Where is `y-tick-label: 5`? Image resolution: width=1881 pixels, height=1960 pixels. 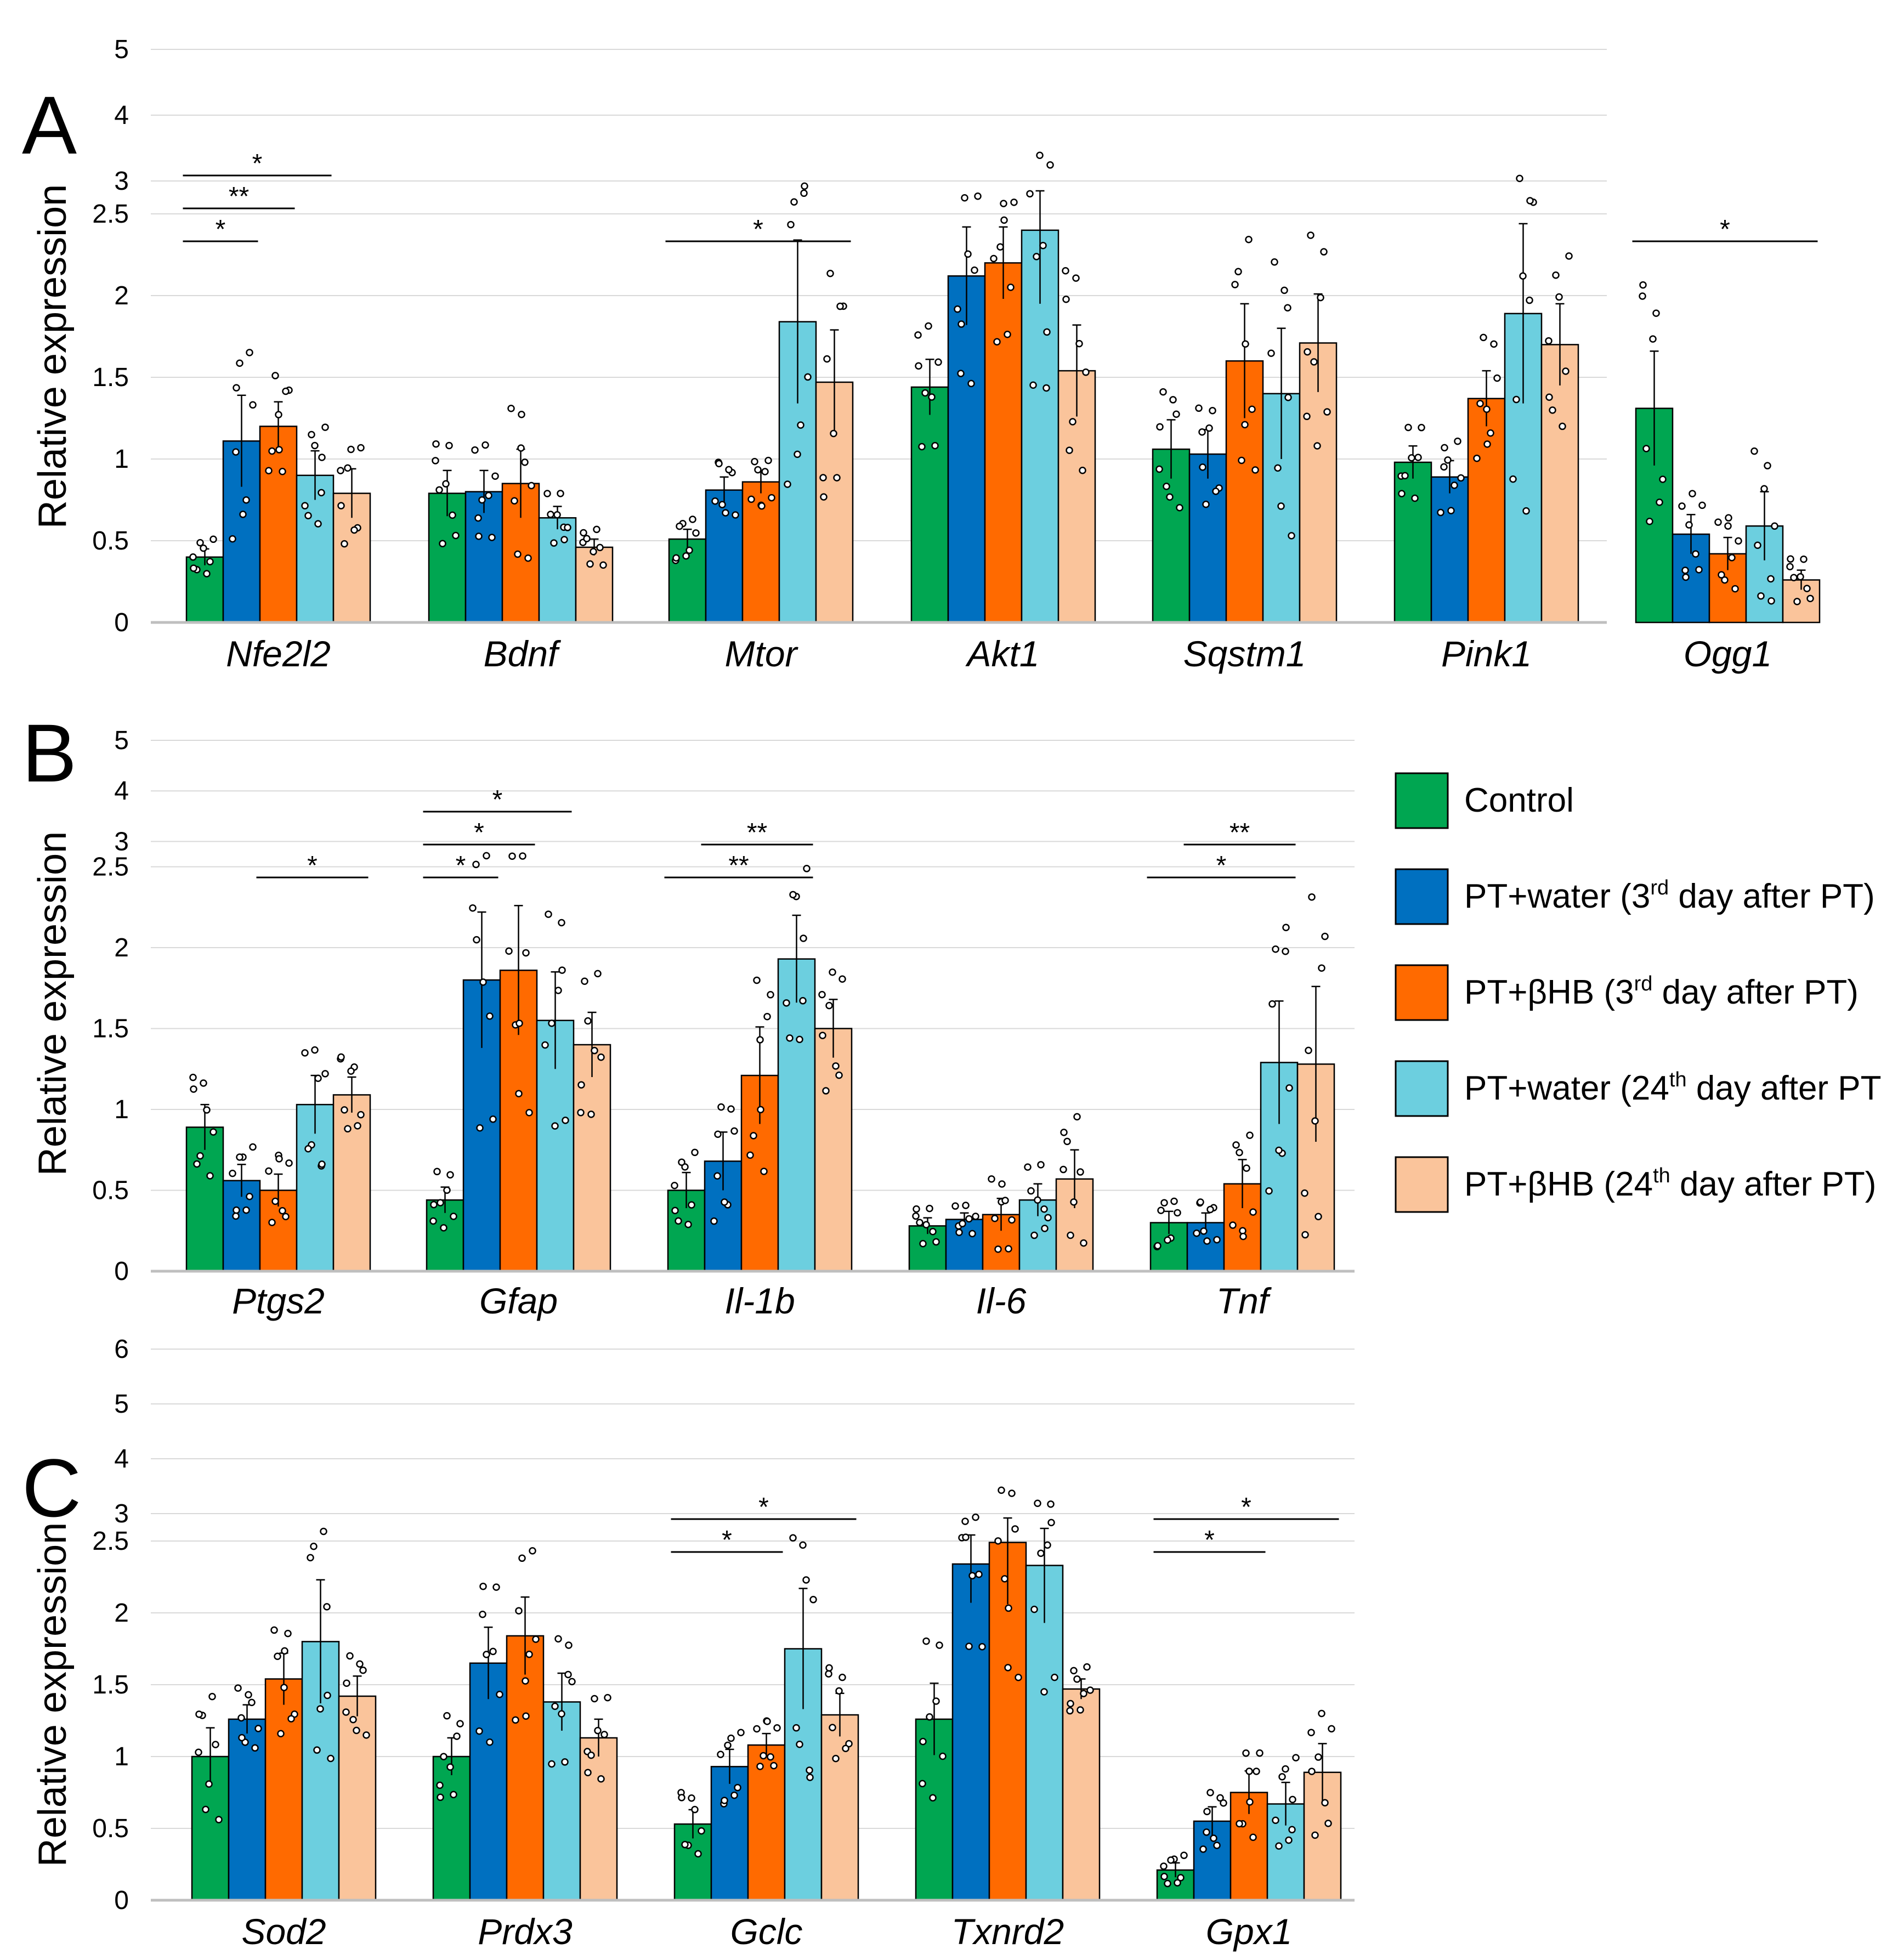 y-tick-label: 5 is located at coordinates (121, 1404).